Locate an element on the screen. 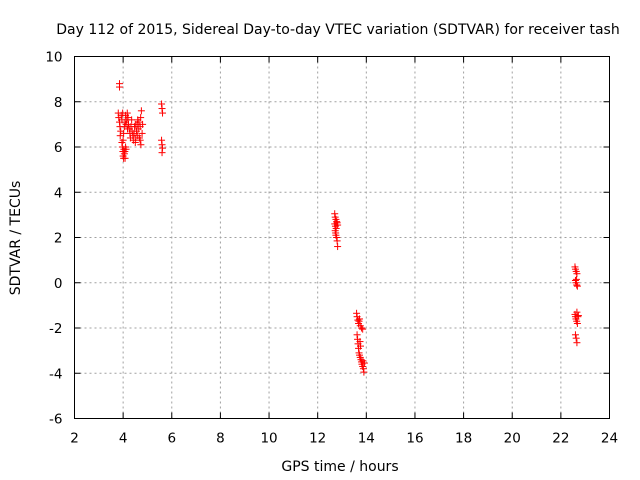  x-tick-label: 20 is located at coordinates (512, 439).